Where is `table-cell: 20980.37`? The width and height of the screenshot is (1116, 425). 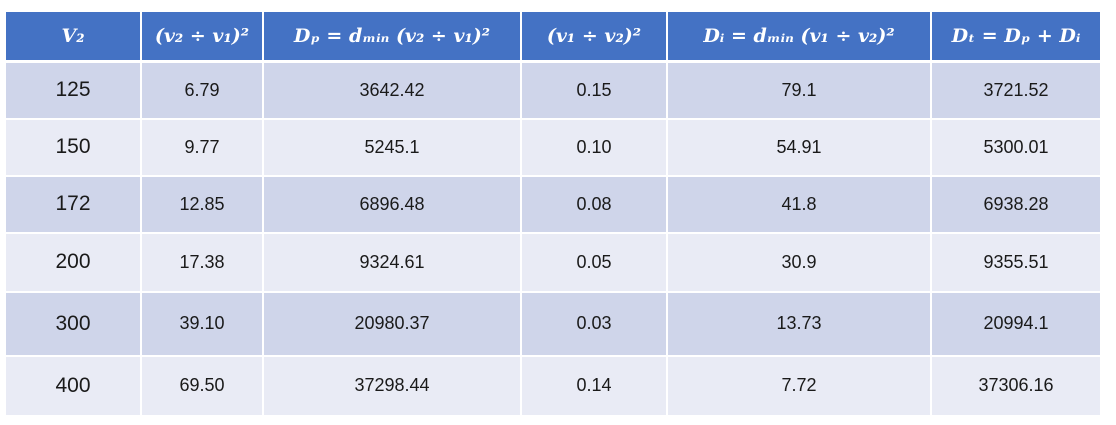 table-cell: 20980.37 is located at coordinates (392, 324).